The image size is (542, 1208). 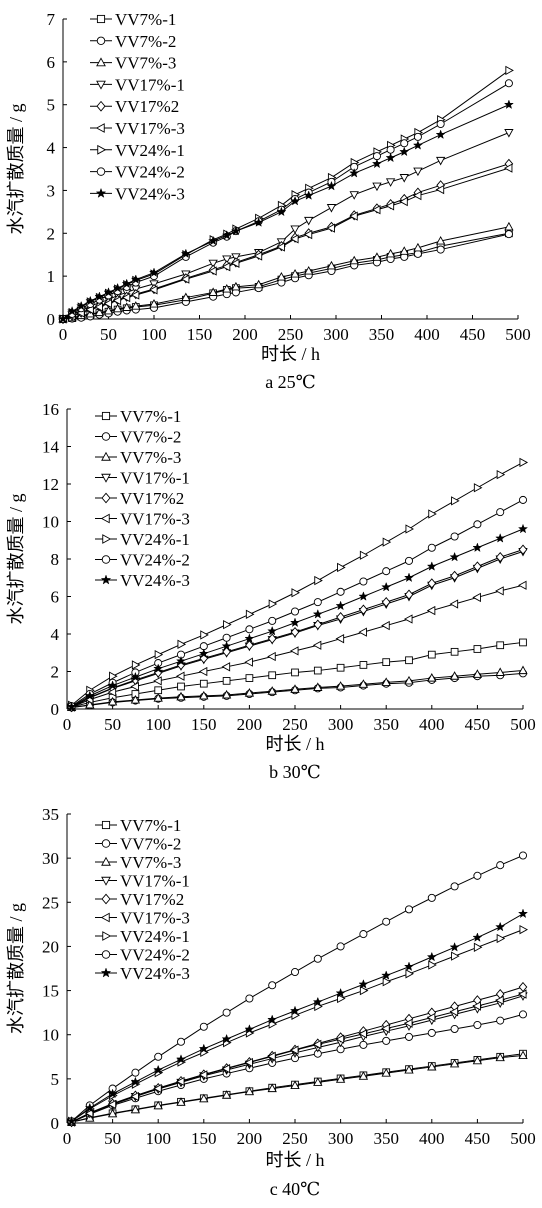 What do you see at coordinates (432, 1138) in the screenshot?
I see `x-tick-label: 400` at bounding box center [432, 1138].